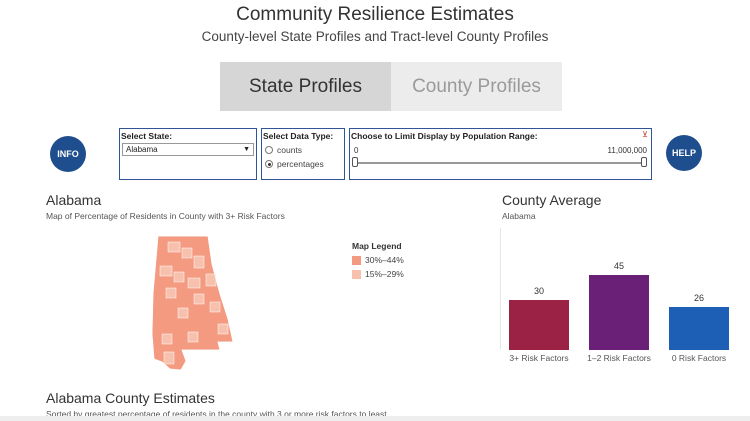  What do you see at coordinates (298, 136) in the screenshot?
I see `data-type-label: Select Data Type:` at bounding box center [298, 136].